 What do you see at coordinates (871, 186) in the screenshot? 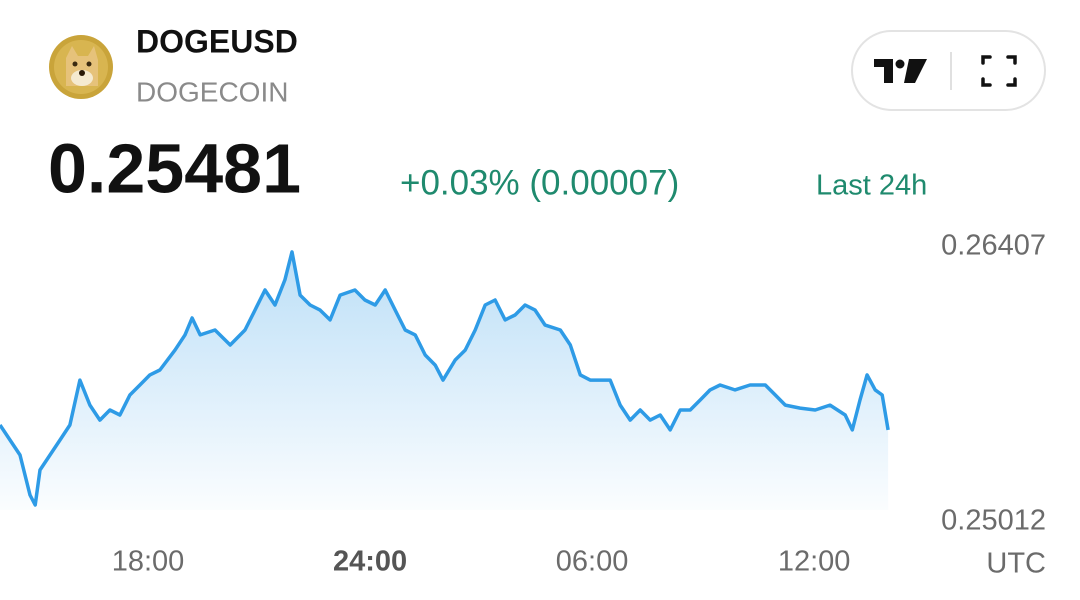
I see `period: Last 24h` at bounding box center [871, 186].